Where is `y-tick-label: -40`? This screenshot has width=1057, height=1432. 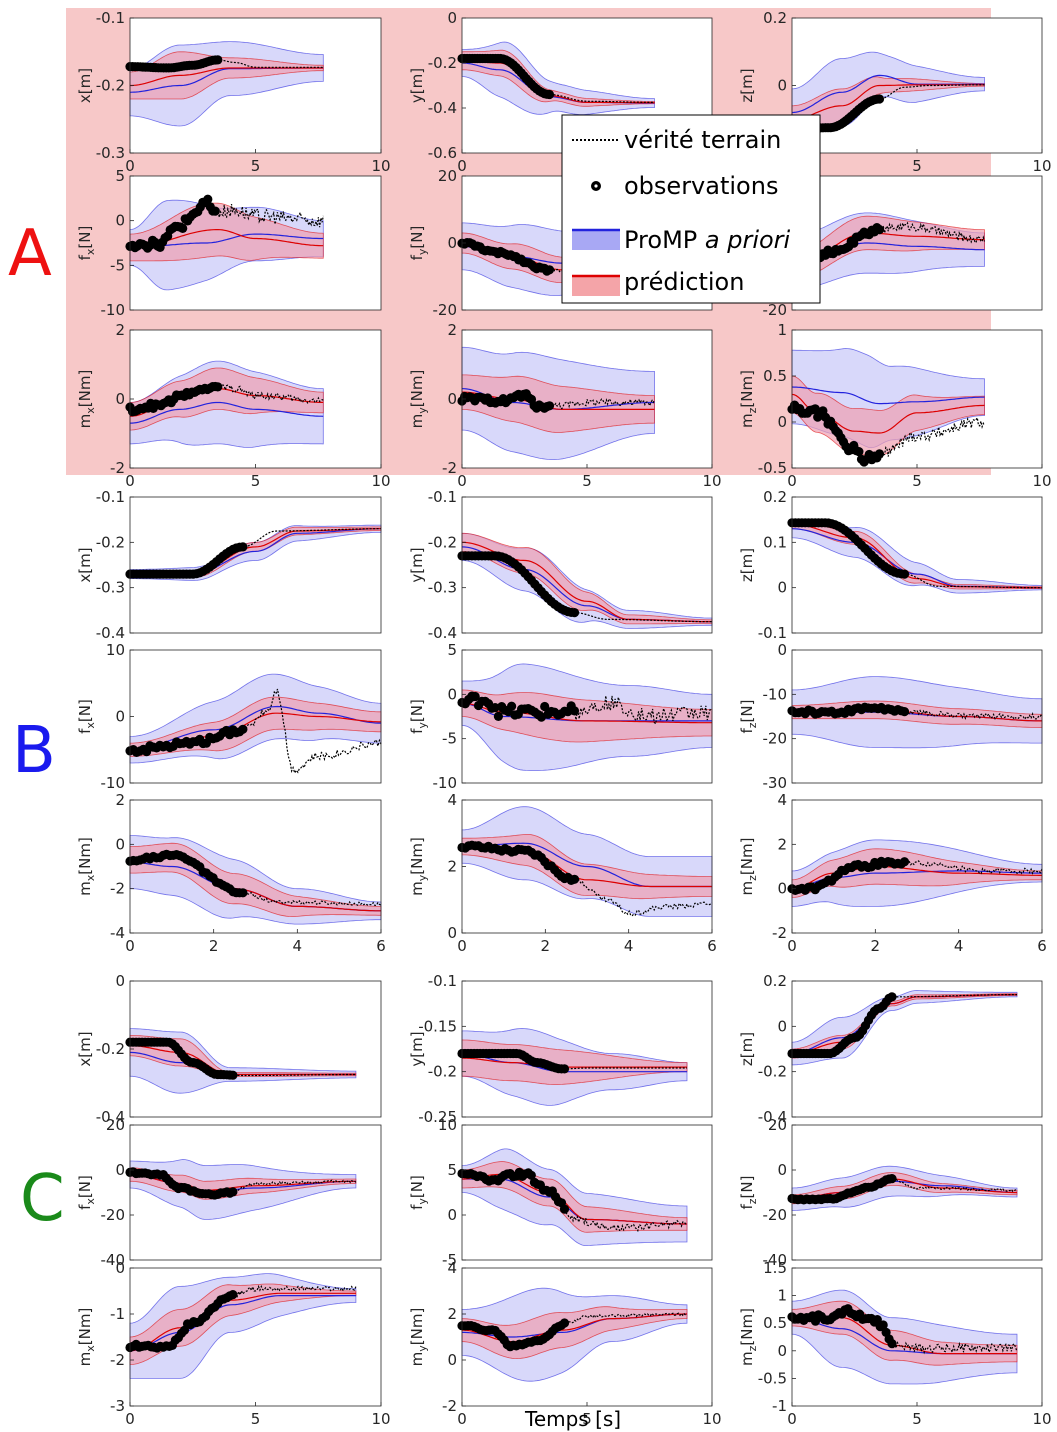
y-tick-label: -40 is located at coordinates (775, 1260).